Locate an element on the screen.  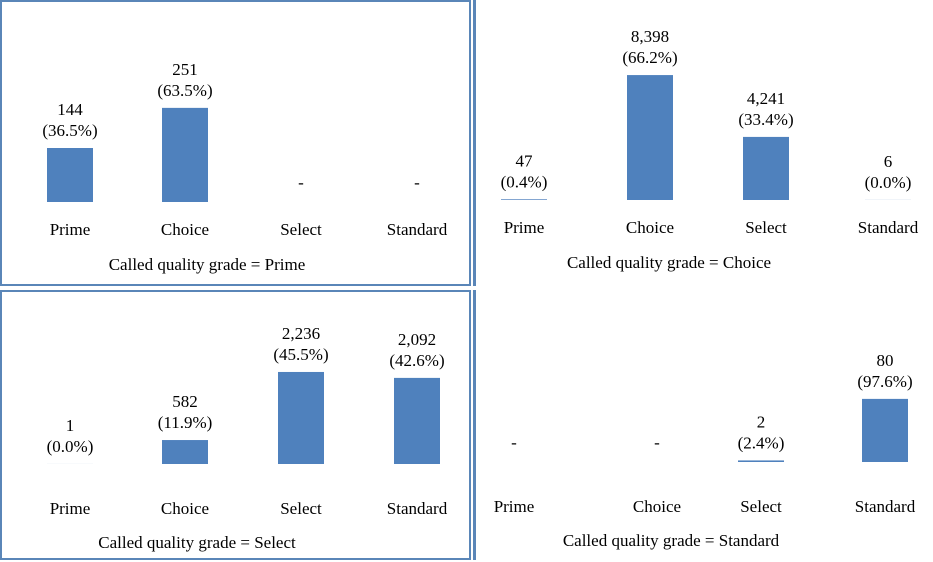
category-label-prime-standard: Standard is located at coordinates (417, 229).